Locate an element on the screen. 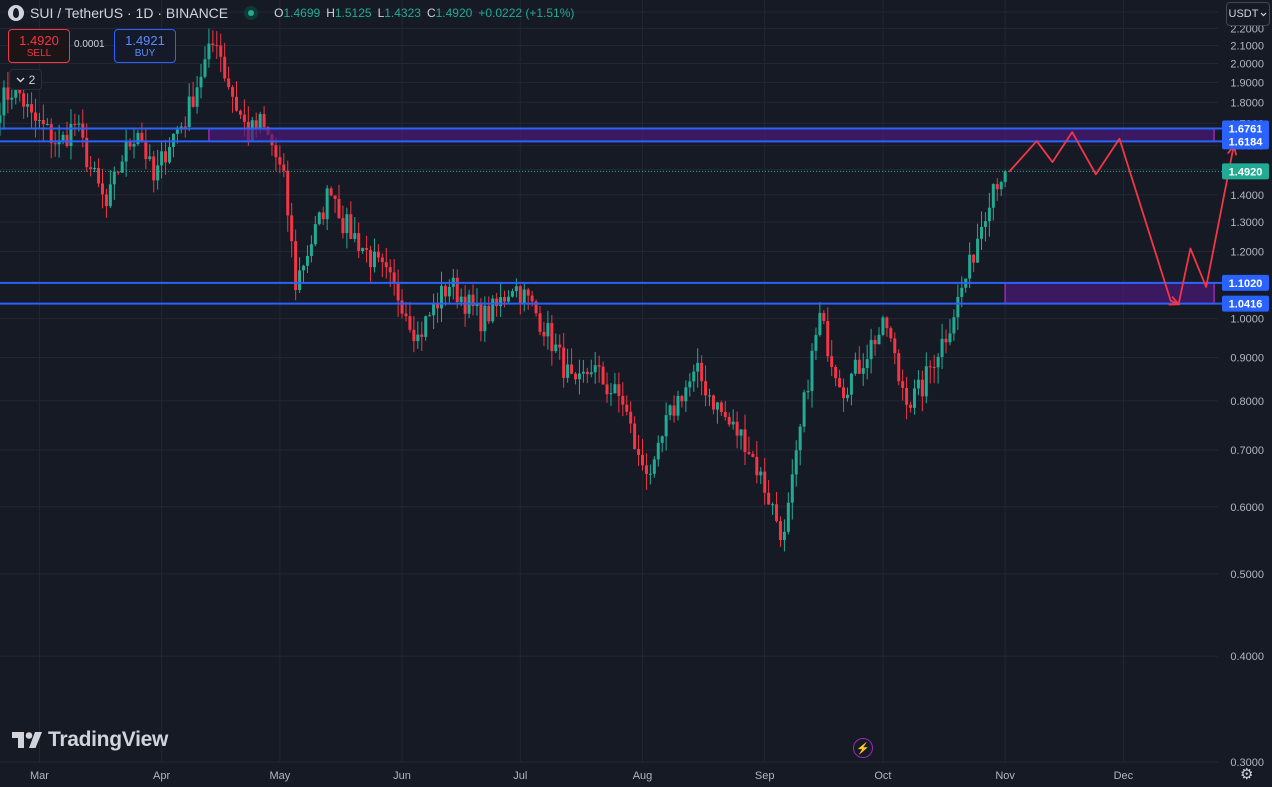  ohlc-item: L1.4323 is located at coordinates (399, 13).